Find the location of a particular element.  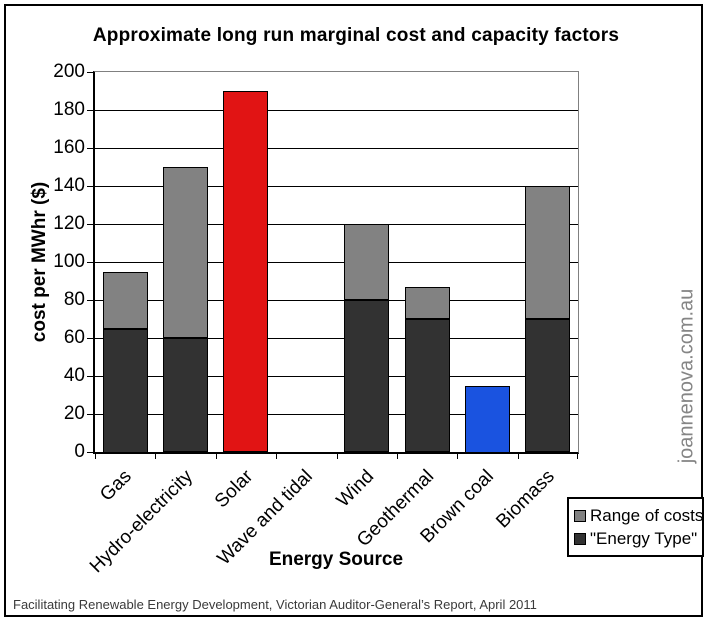

watermark-url: joannenova.com.au is located at coordinates (686, 376).